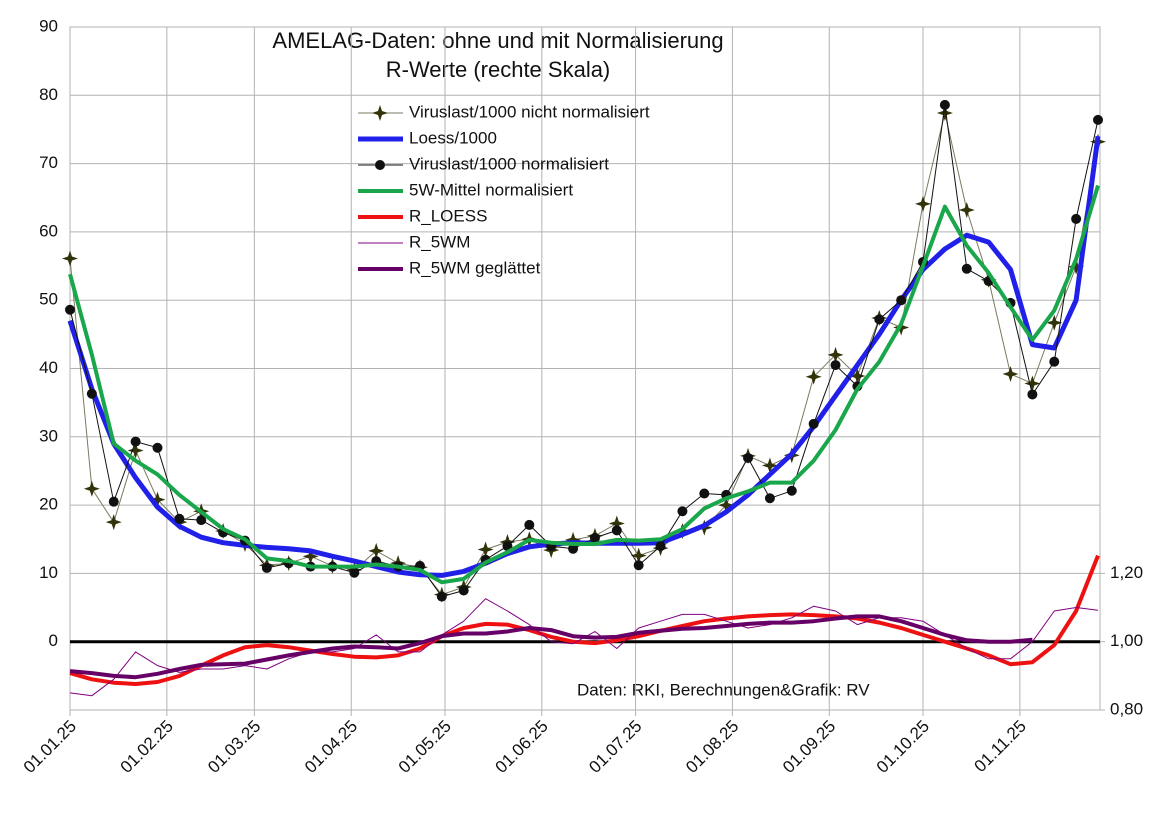 This screenshot has height=817, width=1174. Describe the element at coordinates (453, 137) in the screenshot. I see `legend-label: Loess/1000` at that location.